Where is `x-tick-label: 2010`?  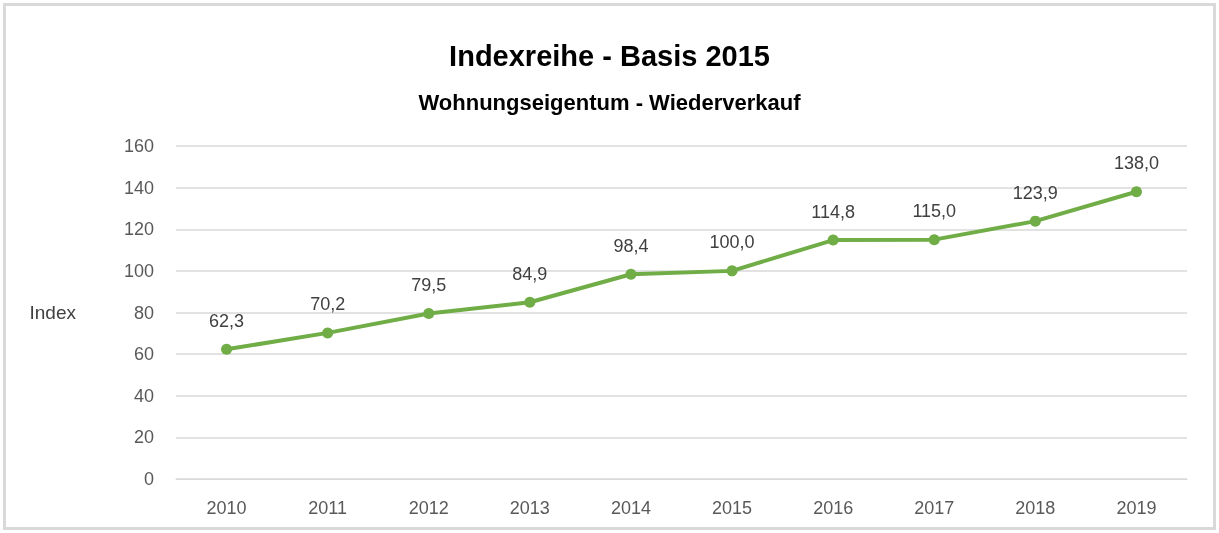
x-tick-label: 2010 is located at coordinates (226, 508).